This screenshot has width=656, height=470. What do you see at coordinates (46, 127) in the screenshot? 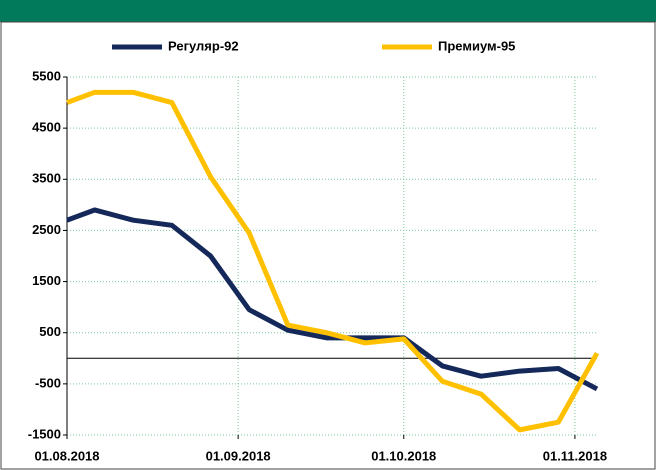
I see `y-tick-label: 4500` at bounding box center [46, 127].